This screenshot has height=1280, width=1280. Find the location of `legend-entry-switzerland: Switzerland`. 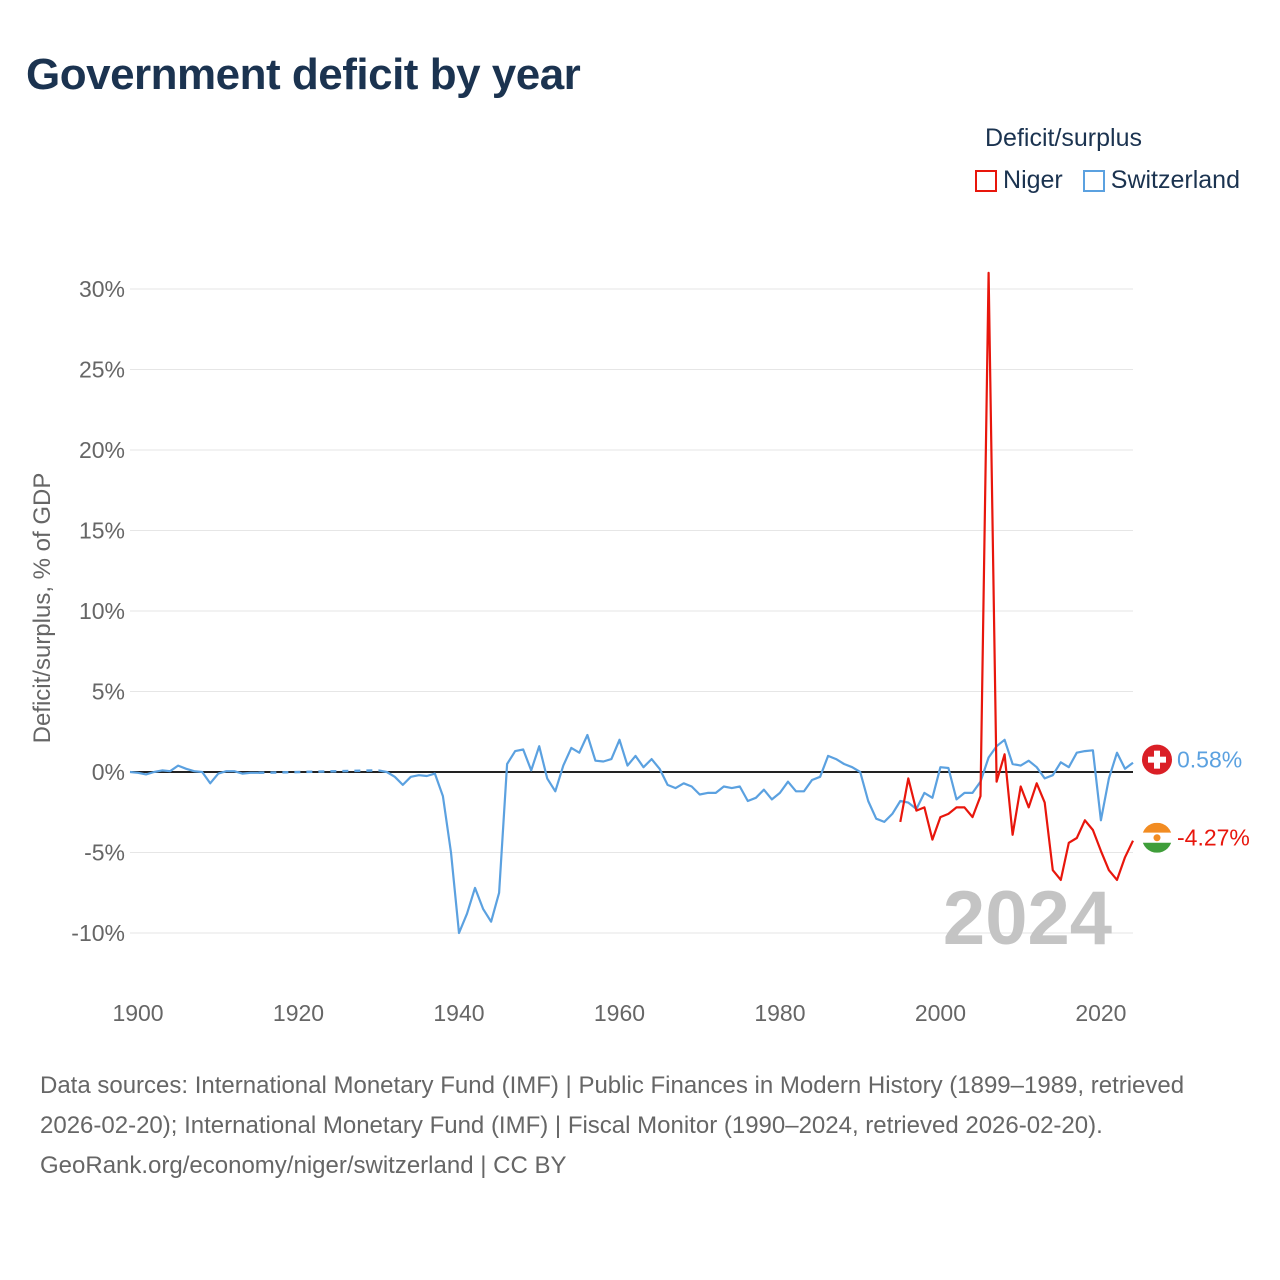

legend-entry-switzerland: Switzerland is located at coordinates (1161, 180).